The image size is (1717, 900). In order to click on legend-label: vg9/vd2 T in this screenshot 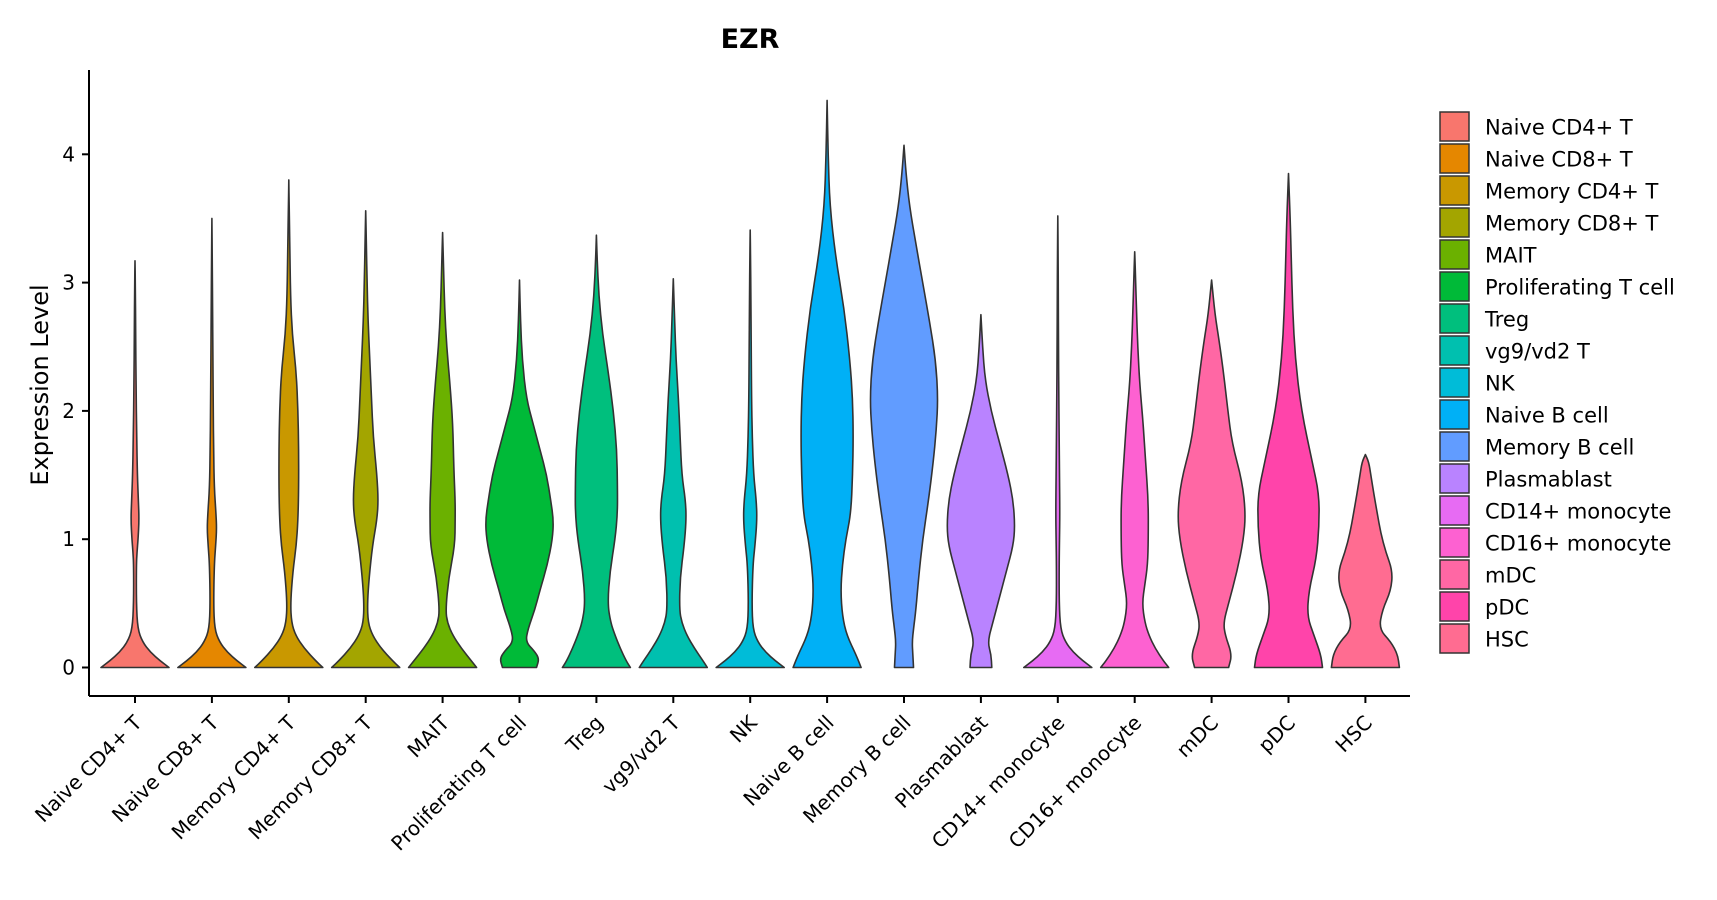, I will do `click(1537, 352)`.